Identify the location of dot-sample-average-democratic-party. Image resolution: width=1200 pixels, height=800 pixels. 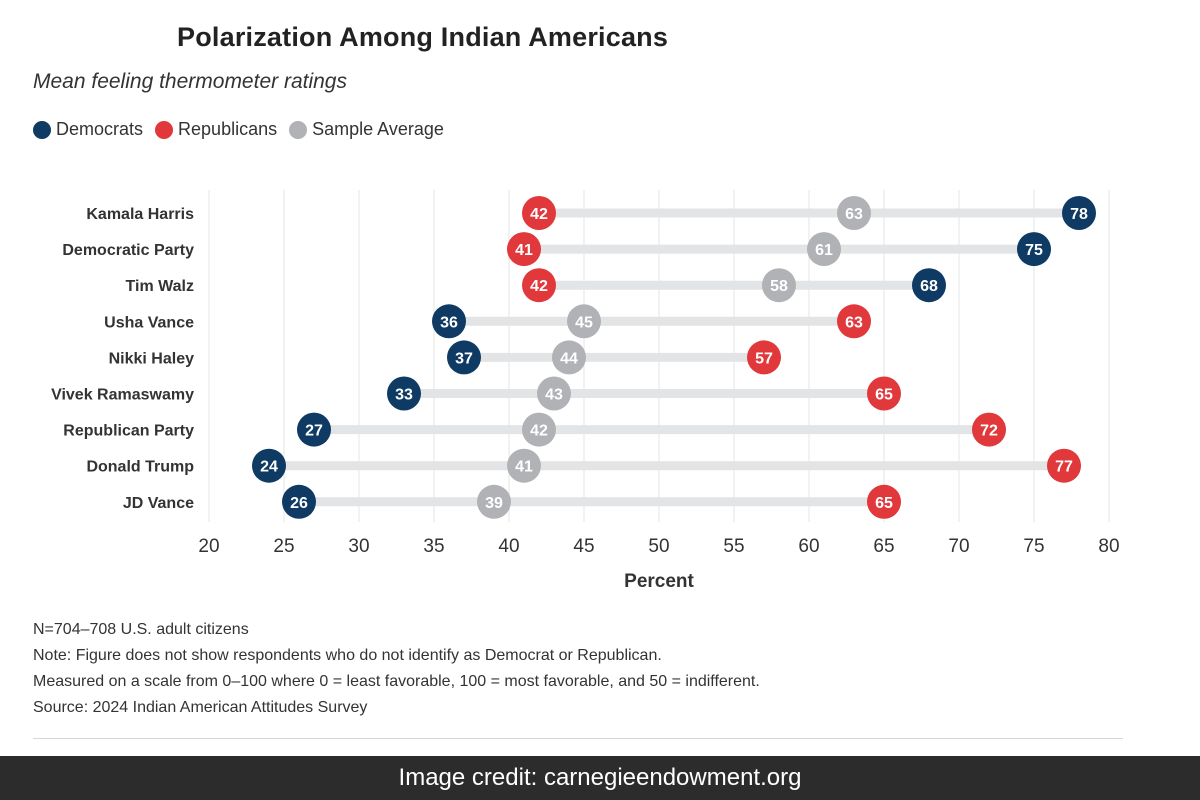
(824, 249).